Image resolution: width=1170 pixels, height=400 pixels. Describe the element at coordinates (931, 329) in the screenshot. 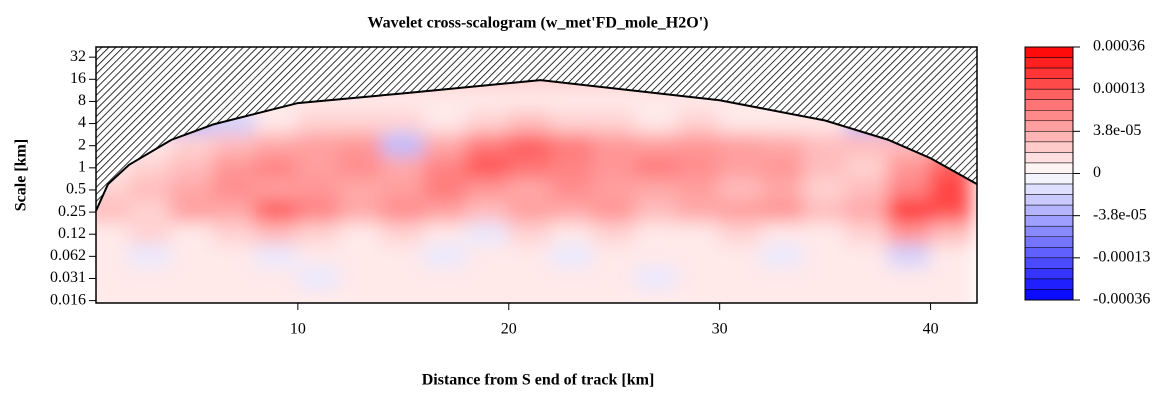

I see `x-tick-label: 40` at that location.